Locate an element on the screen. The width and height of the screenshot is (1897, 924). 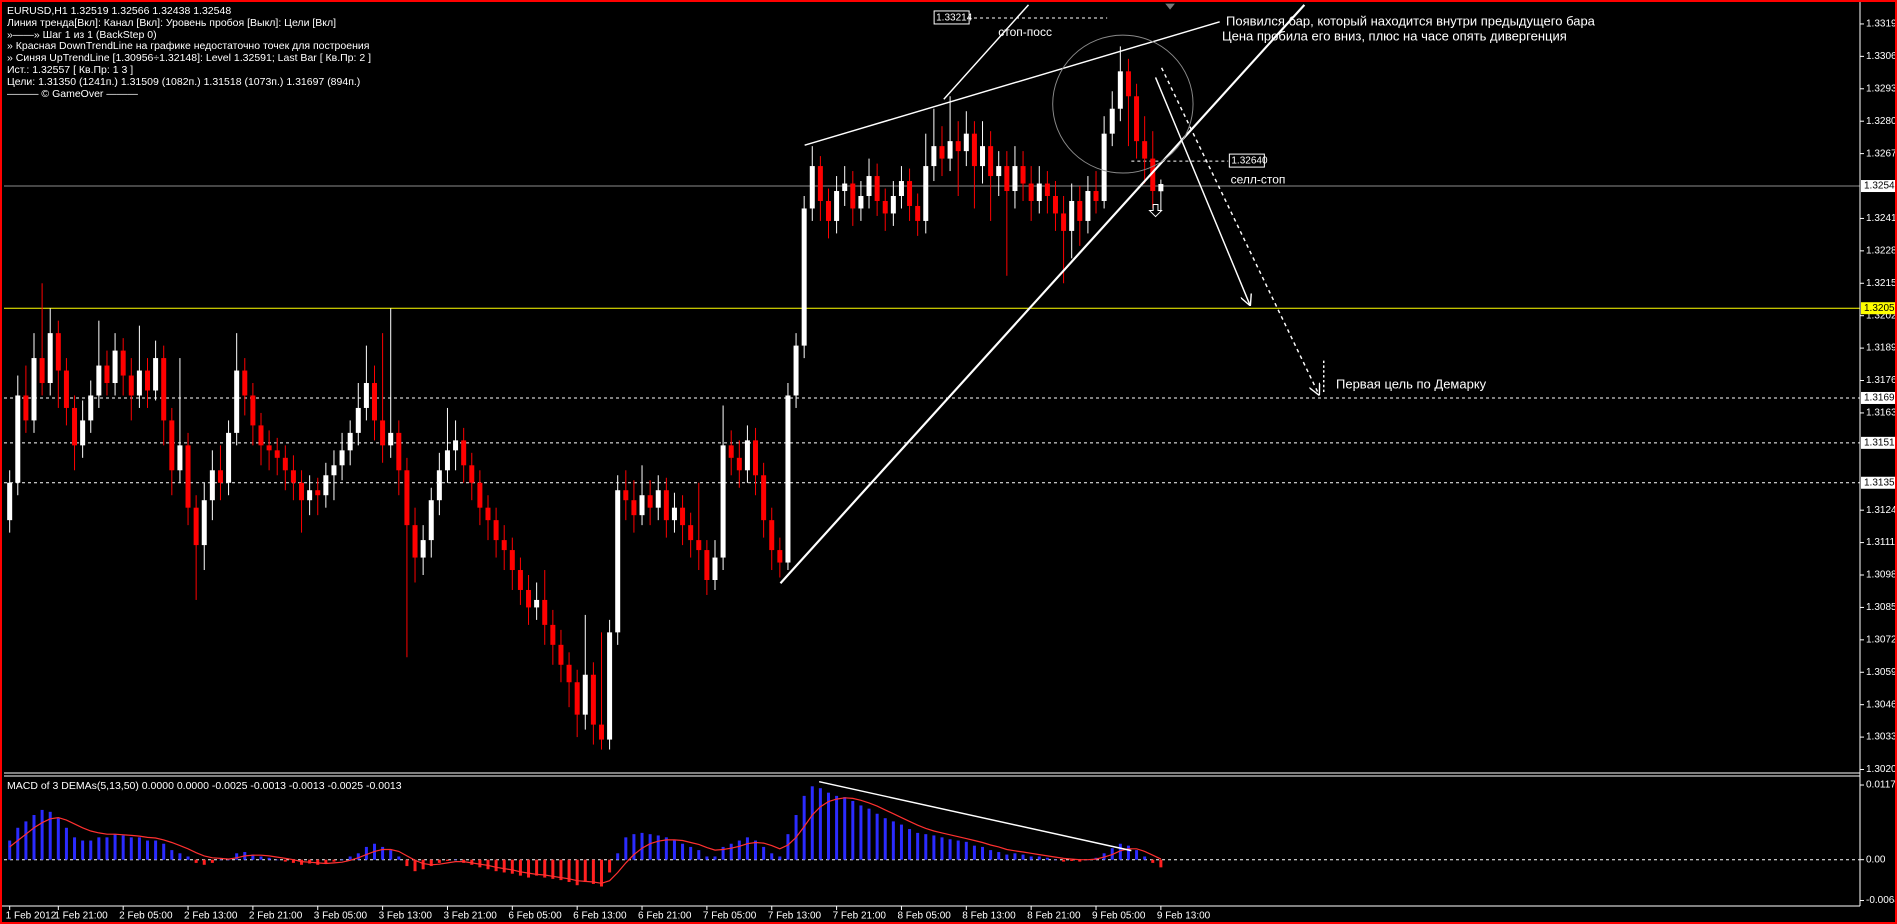
y-tick-label: 1.3202 is located at coordinates (1881, 315).